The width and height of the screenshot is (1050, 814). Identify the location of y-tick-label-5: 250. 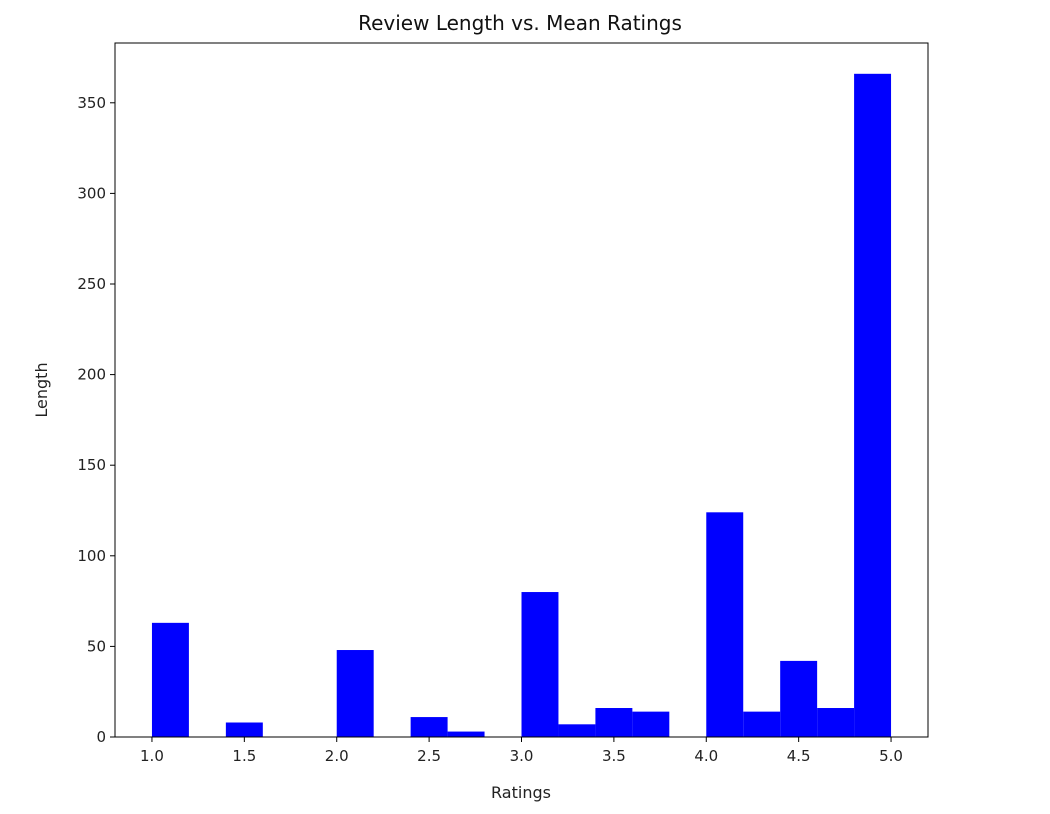
(91, 284).